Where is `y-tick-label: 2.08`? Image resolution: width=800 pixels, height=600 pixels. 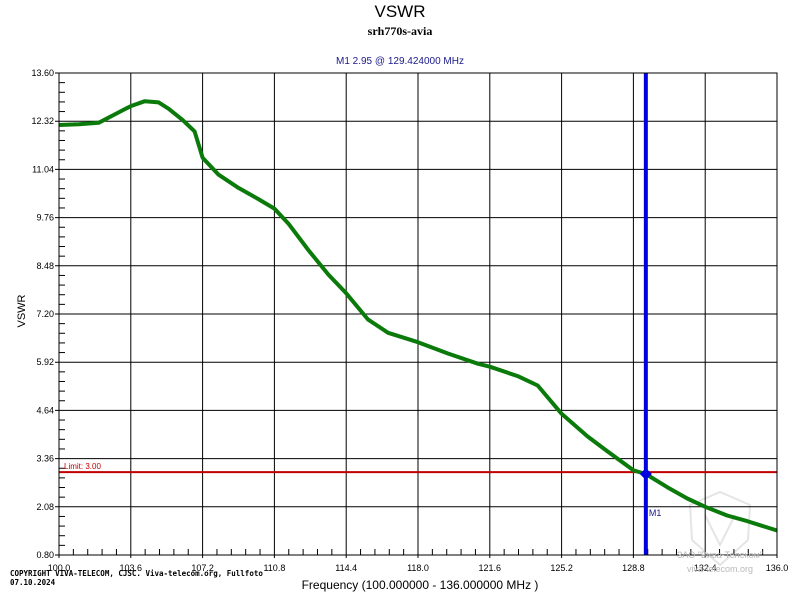
y-tick-label: 2.08 is located at coordinates (45, 507).